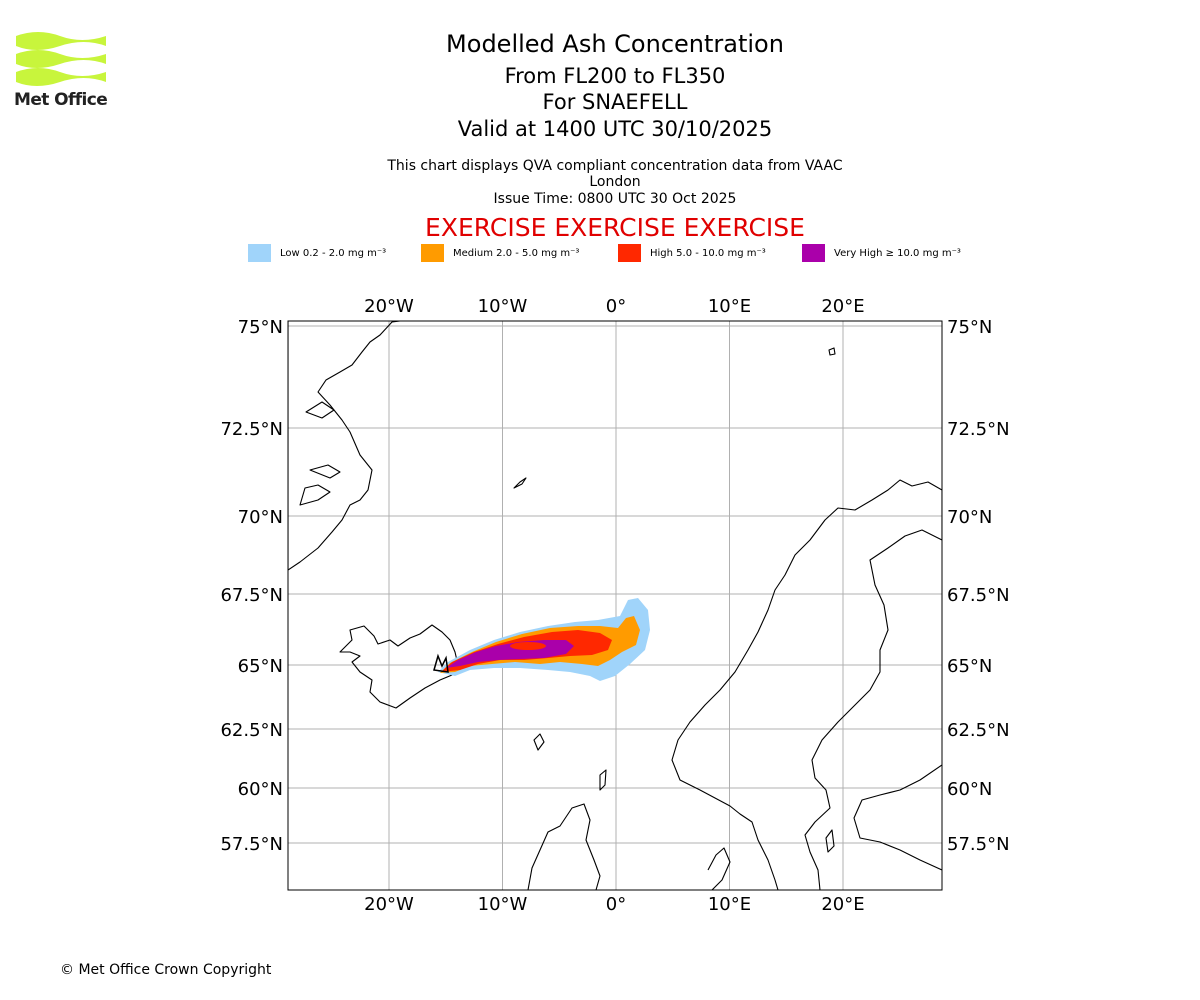 The height and width of the screenshot is (1000, 1200). What do you see at coordinates (978, 844) in the screenshot?
I see `lat-tick-label-right: 57.5°N` at bounding box center [978, 844].